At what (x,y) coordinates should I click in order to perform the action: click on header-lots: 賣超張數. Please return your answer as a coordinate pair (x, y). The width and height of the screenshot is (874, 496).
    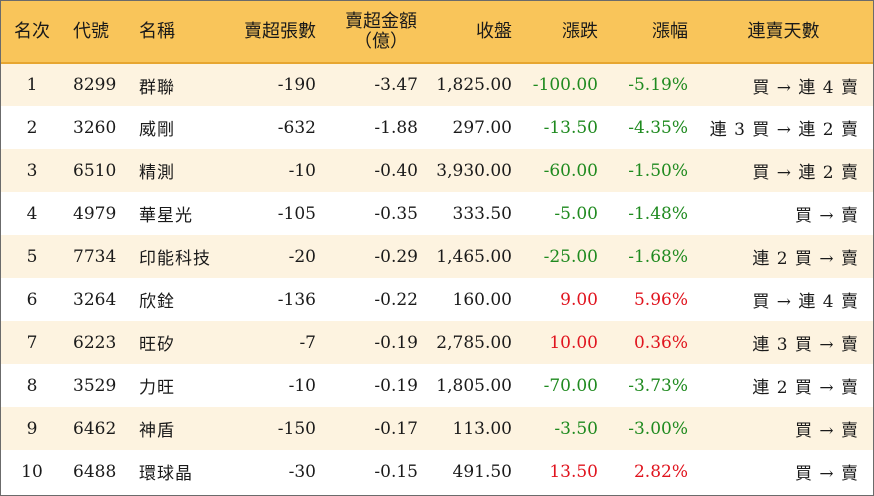
    Looking at the image, I should click on (278, 32).